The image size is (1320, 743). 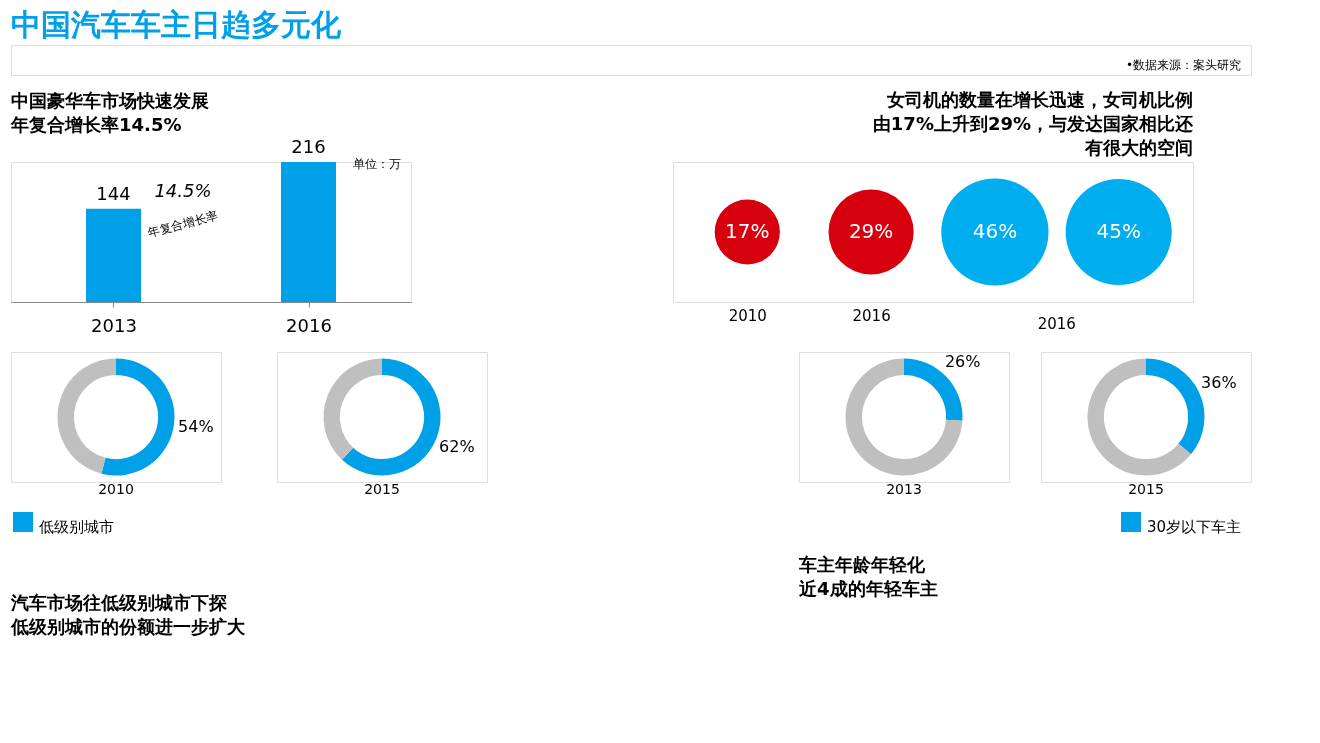 I want to click on data-label: 45%, so click(x=1118, y=231).